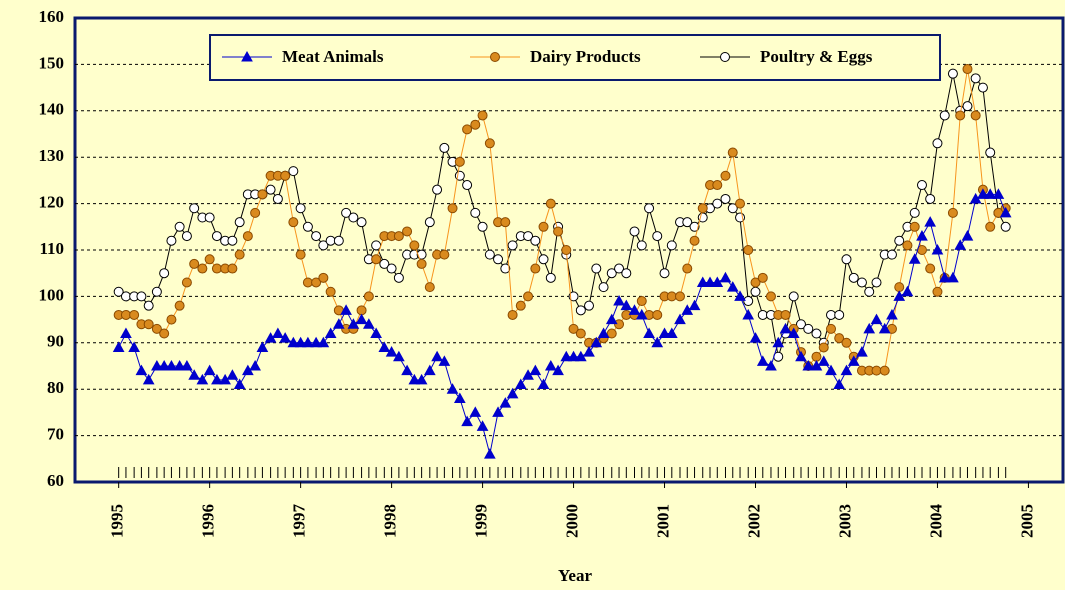 This screenshot has height=590, width=1065. I want to click on legend-marker, so click(247, 56).